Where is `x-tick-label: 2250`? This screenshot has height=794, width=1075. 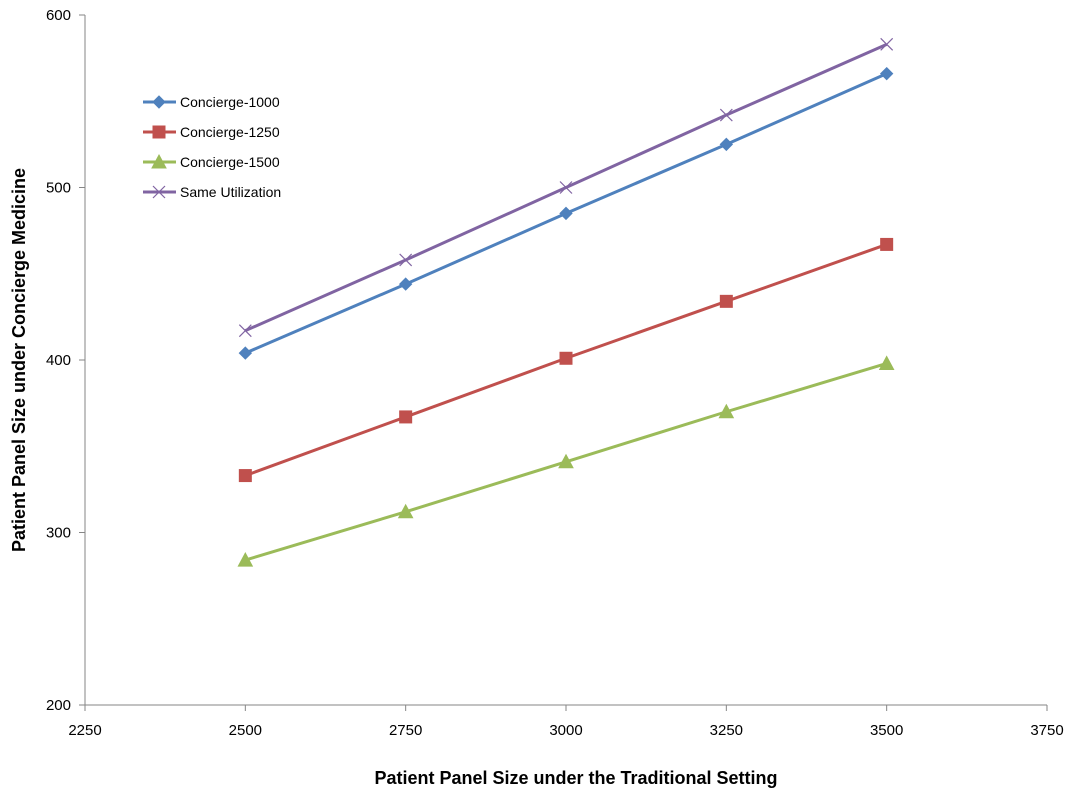
x-tick-label: 2250 is located at coordinates (84, 730).